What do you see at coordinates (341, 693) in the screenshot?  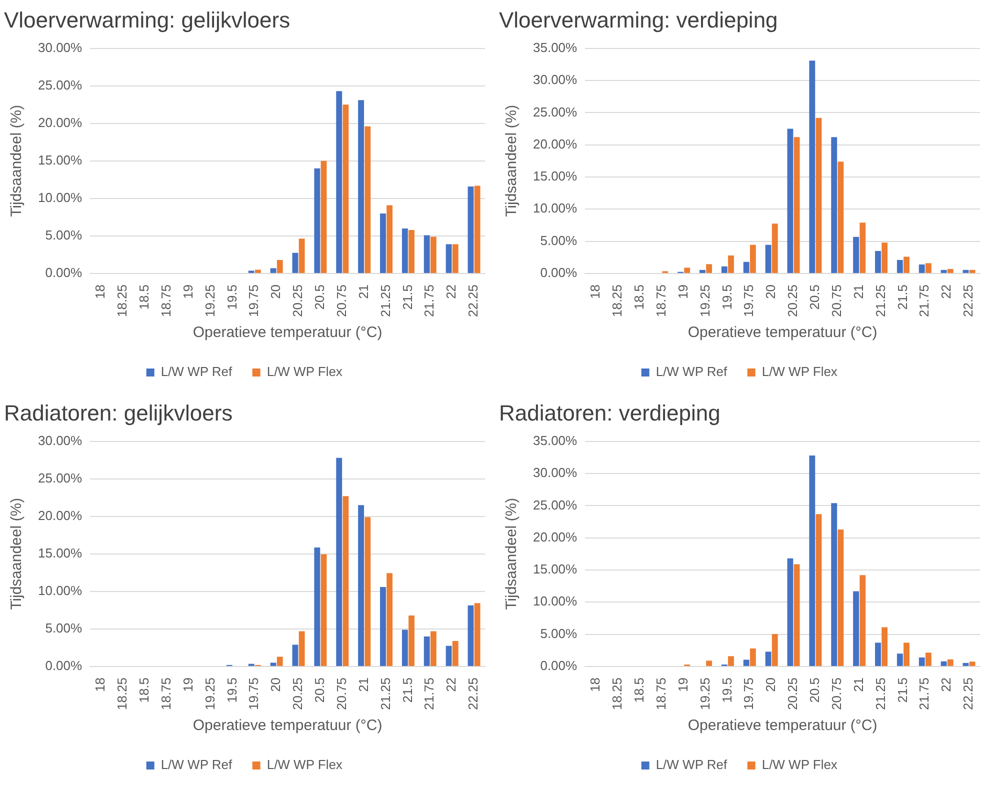 I see `x-tick-label: 20.75` at bounding box center [341, 693].